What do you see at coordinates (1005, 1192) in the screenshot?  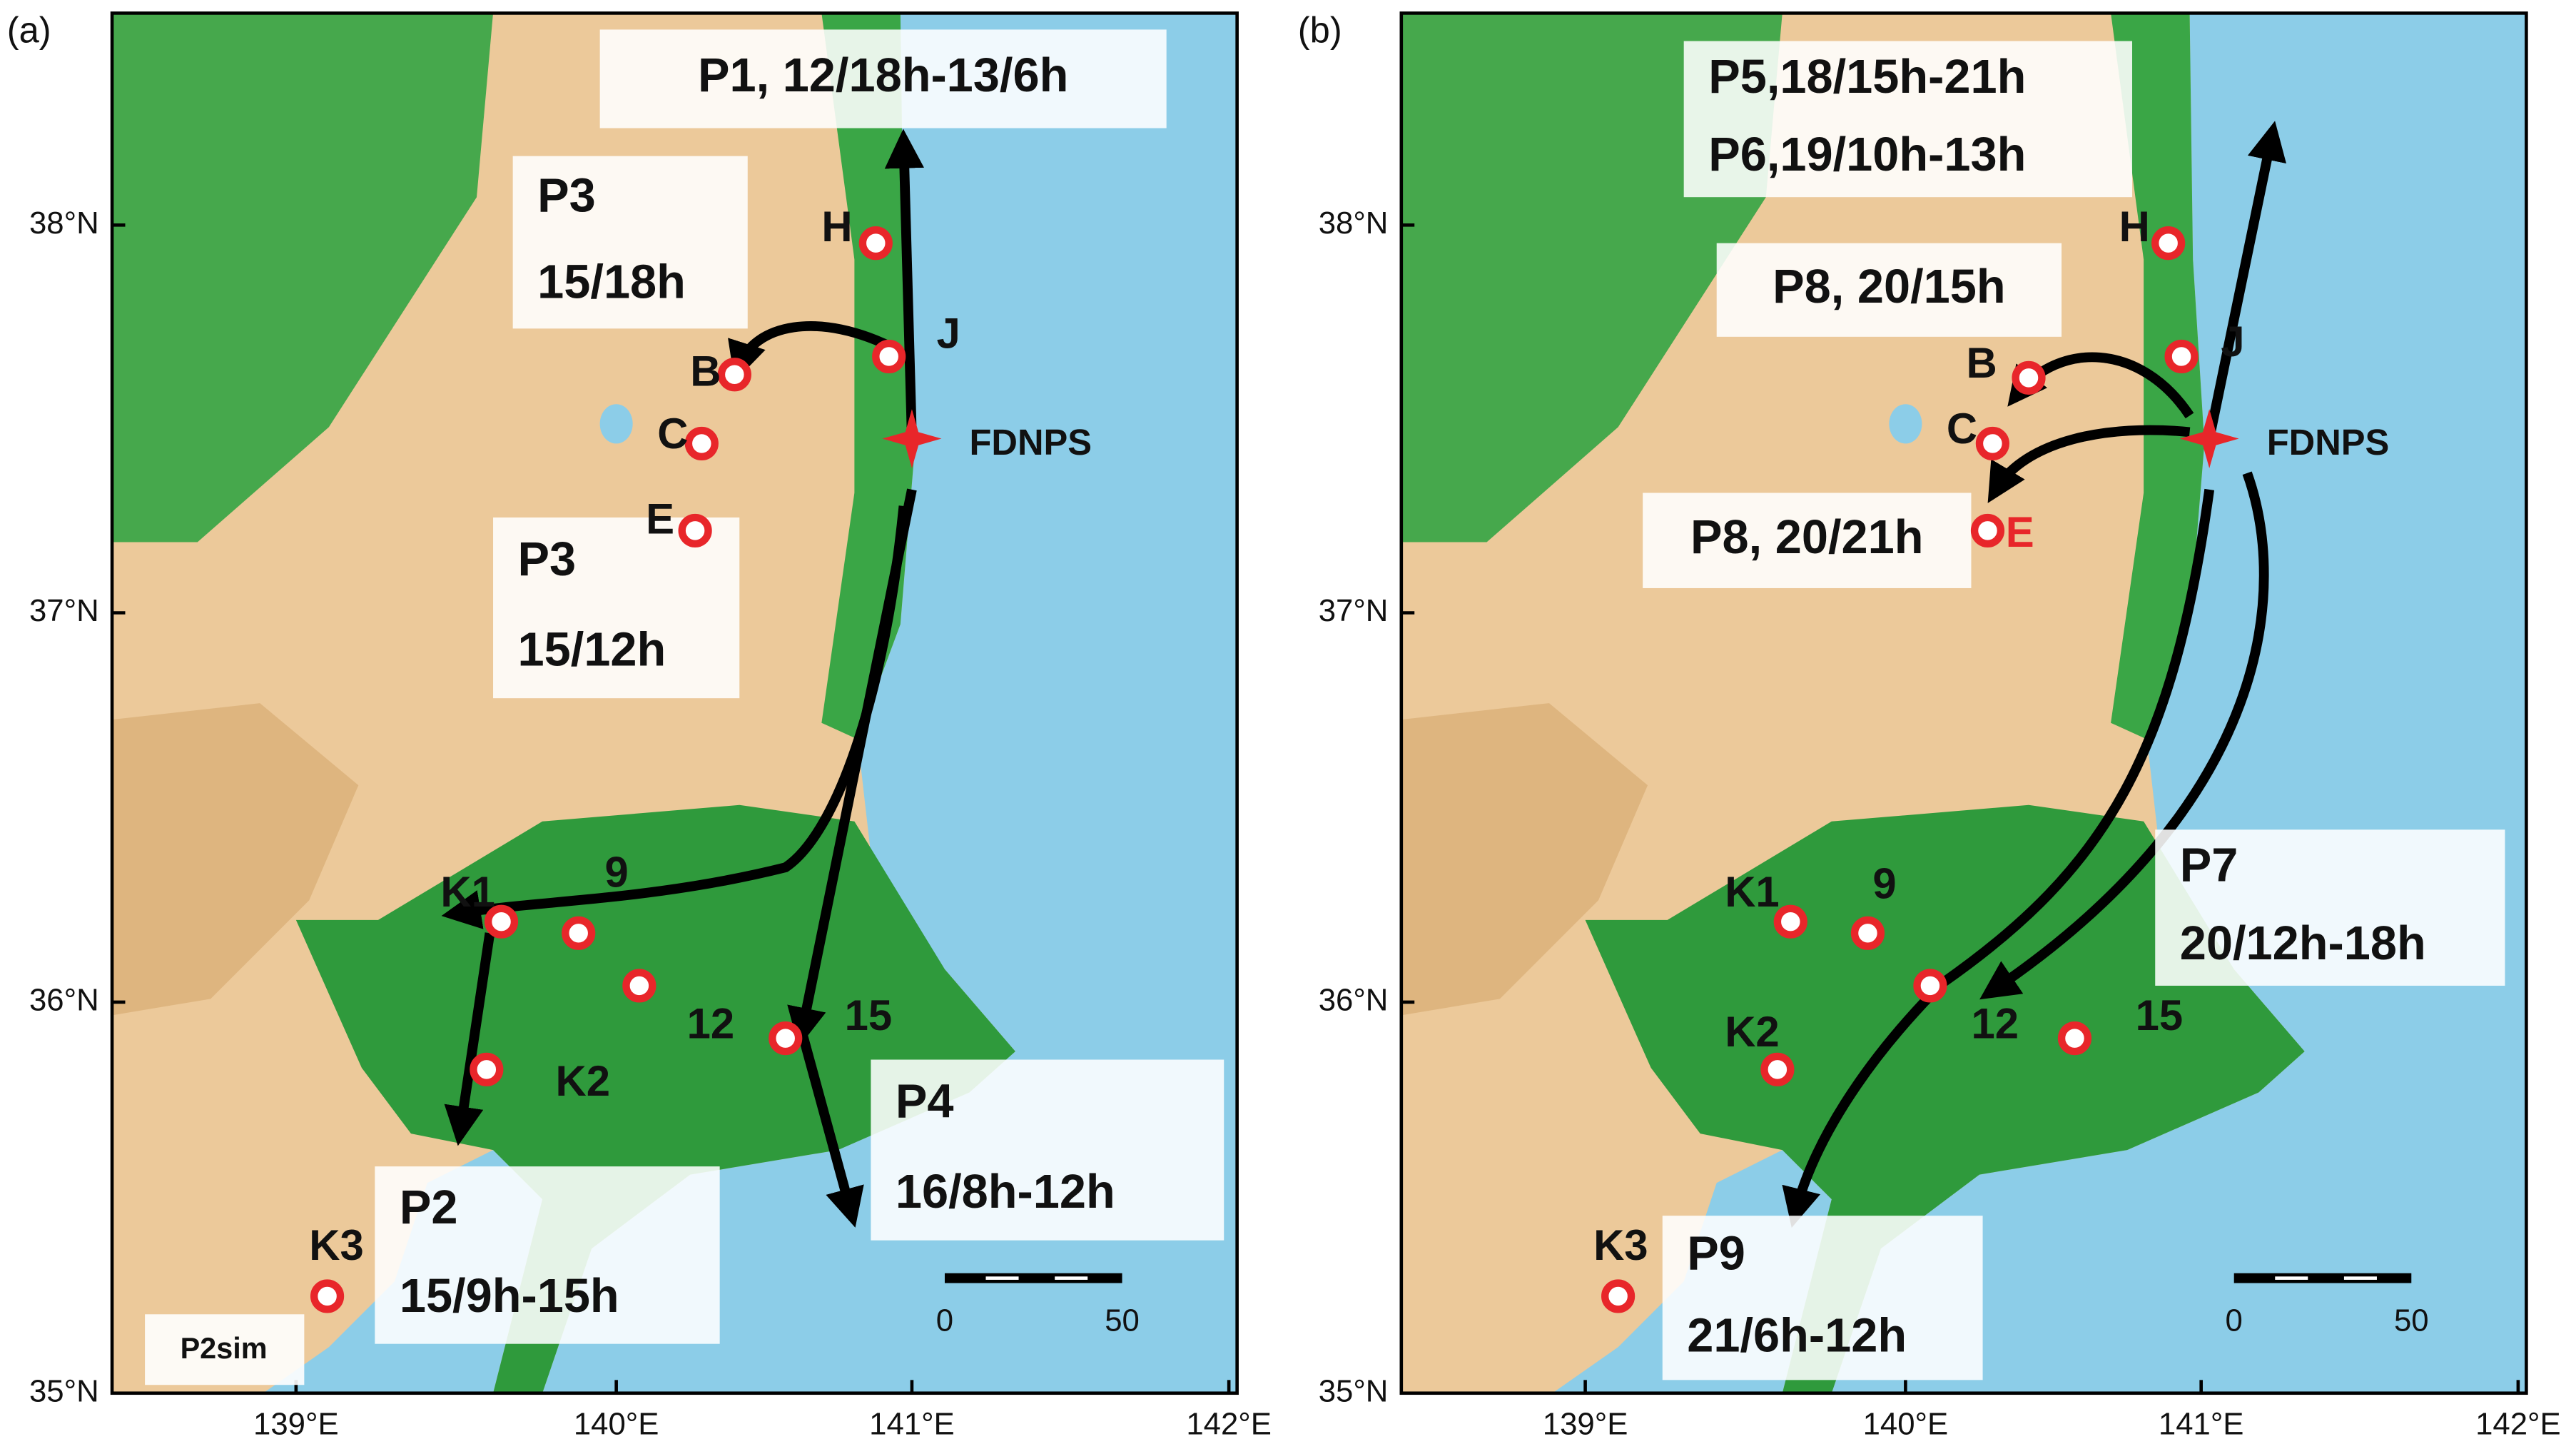 I see `plume-label: 16/8h-12h` at bounding box center [1005, 1192].